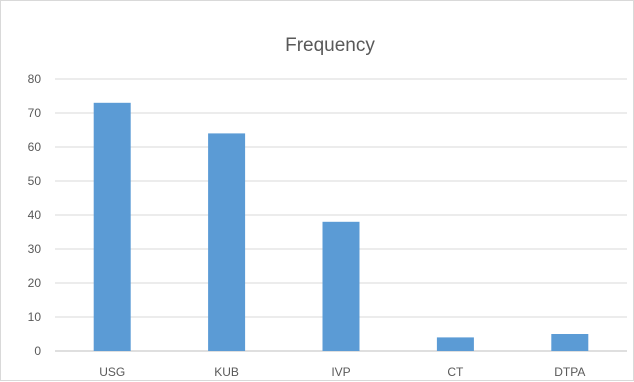  I want to click on x-tick-label-dtpa: DTPA, so click(569, 372).